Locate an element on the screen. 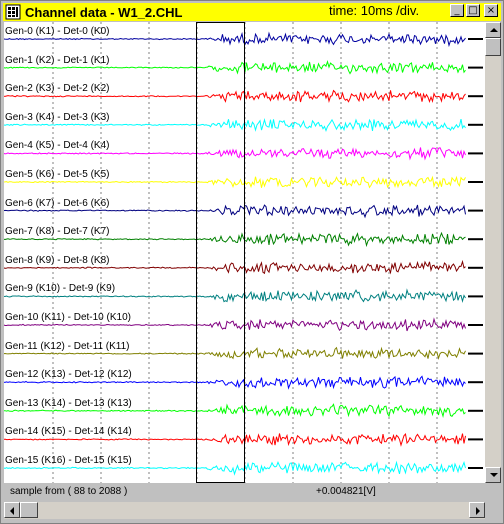 The width and height of the screenshot is (504, 524). channel-label: Gen-0 (K1) - Det-0 (K0) is located at coordinates (57, 31).